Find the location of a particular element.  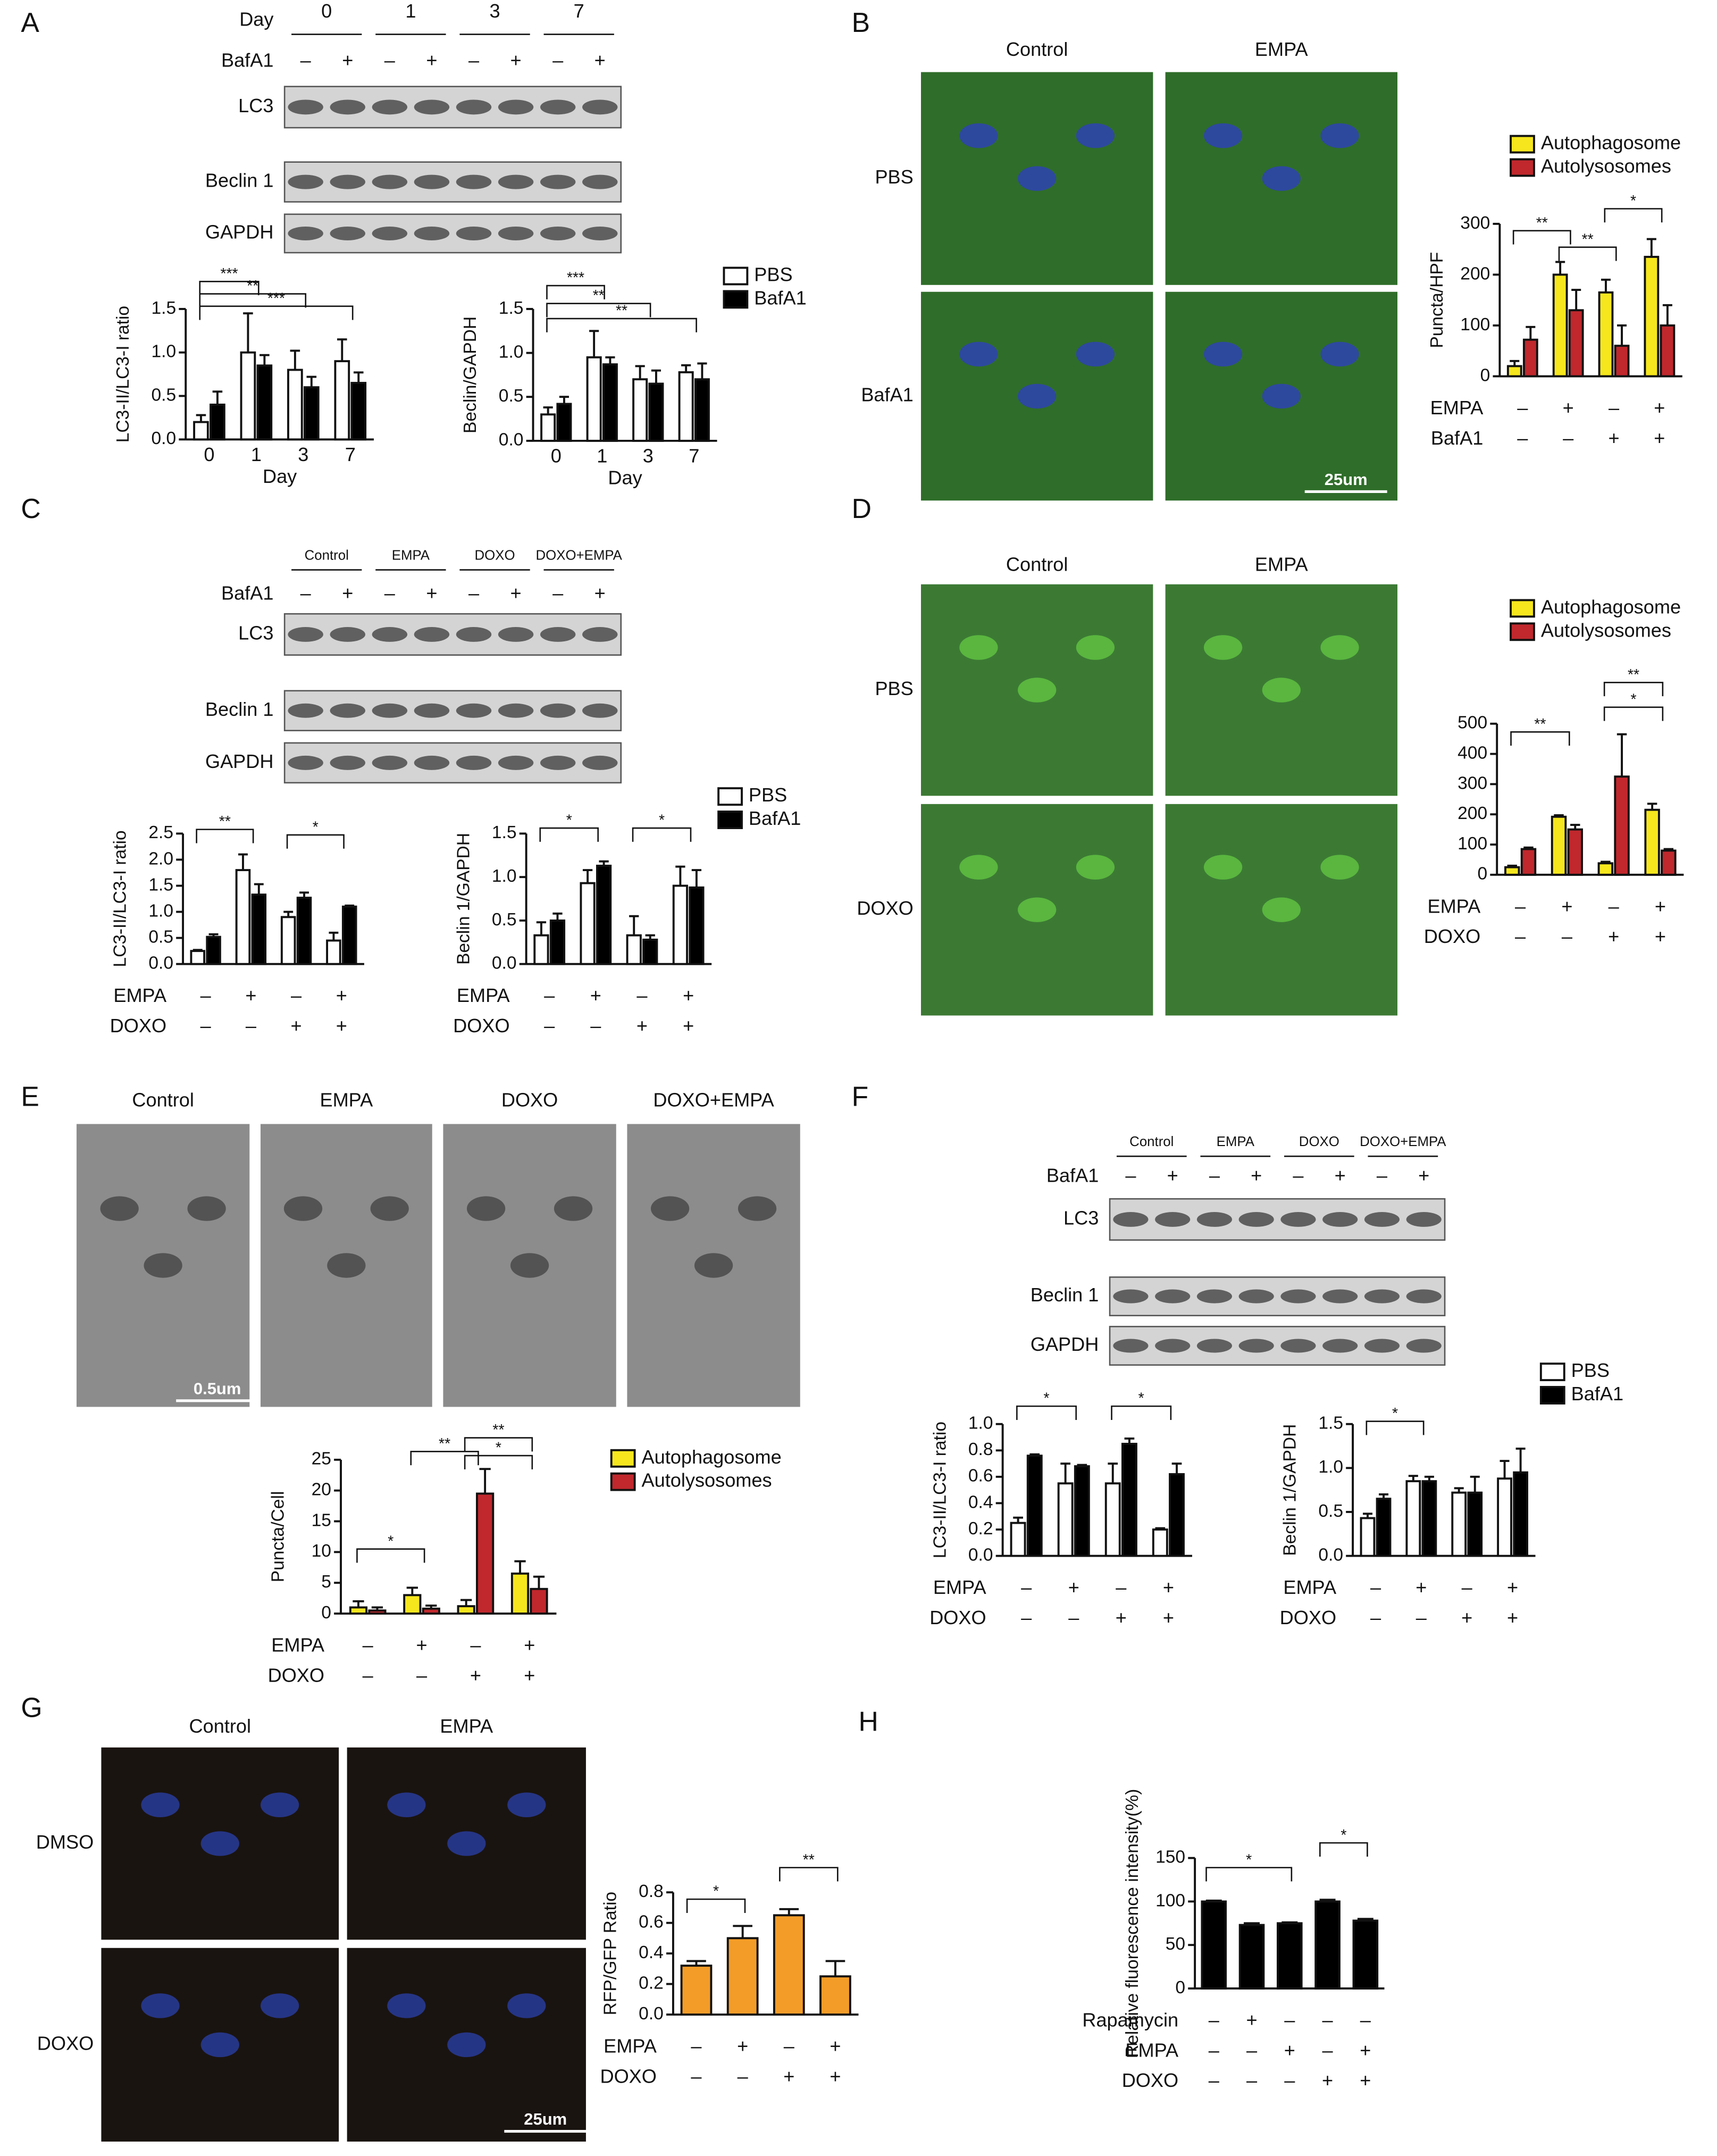

y-axis-label: Beclin/GAPDH is located at coordinates (470, 375).